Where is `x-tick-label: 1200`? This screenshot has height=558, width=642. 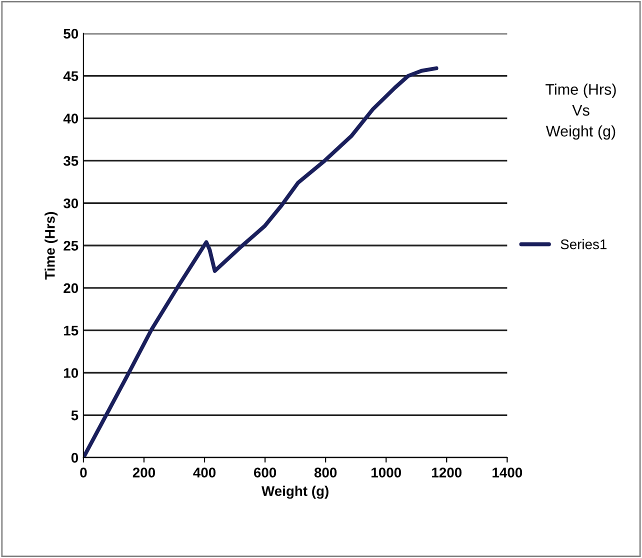 x-tick-label: 1200 is located at coordinates (447, 473).